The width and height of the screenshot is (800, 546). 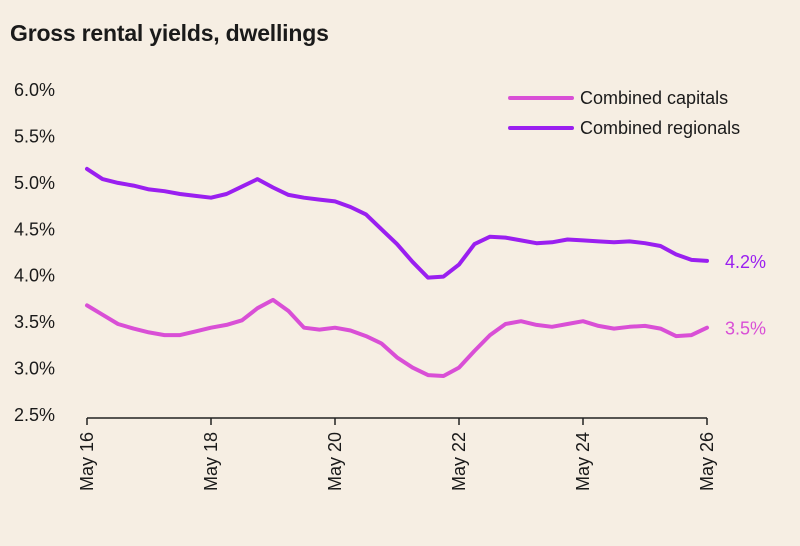 I want to click on end-value-label: 4.2%, so click(x=745, y=262).